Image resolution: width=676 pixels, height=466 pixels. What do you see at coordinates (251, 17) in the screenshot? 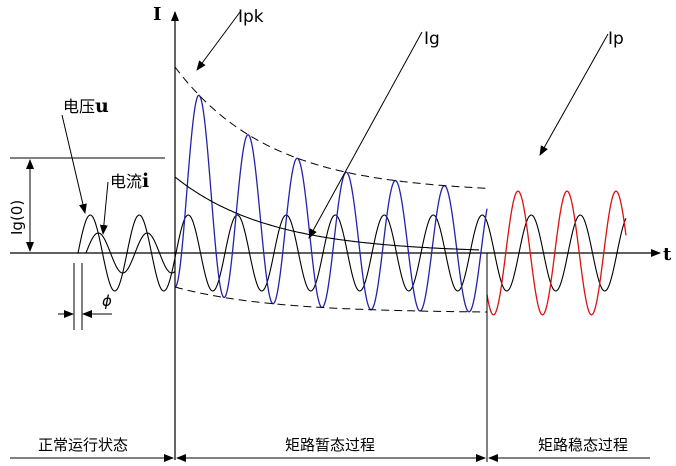
I see `ipk-label: Ipk` at bounding box center [251, 17].